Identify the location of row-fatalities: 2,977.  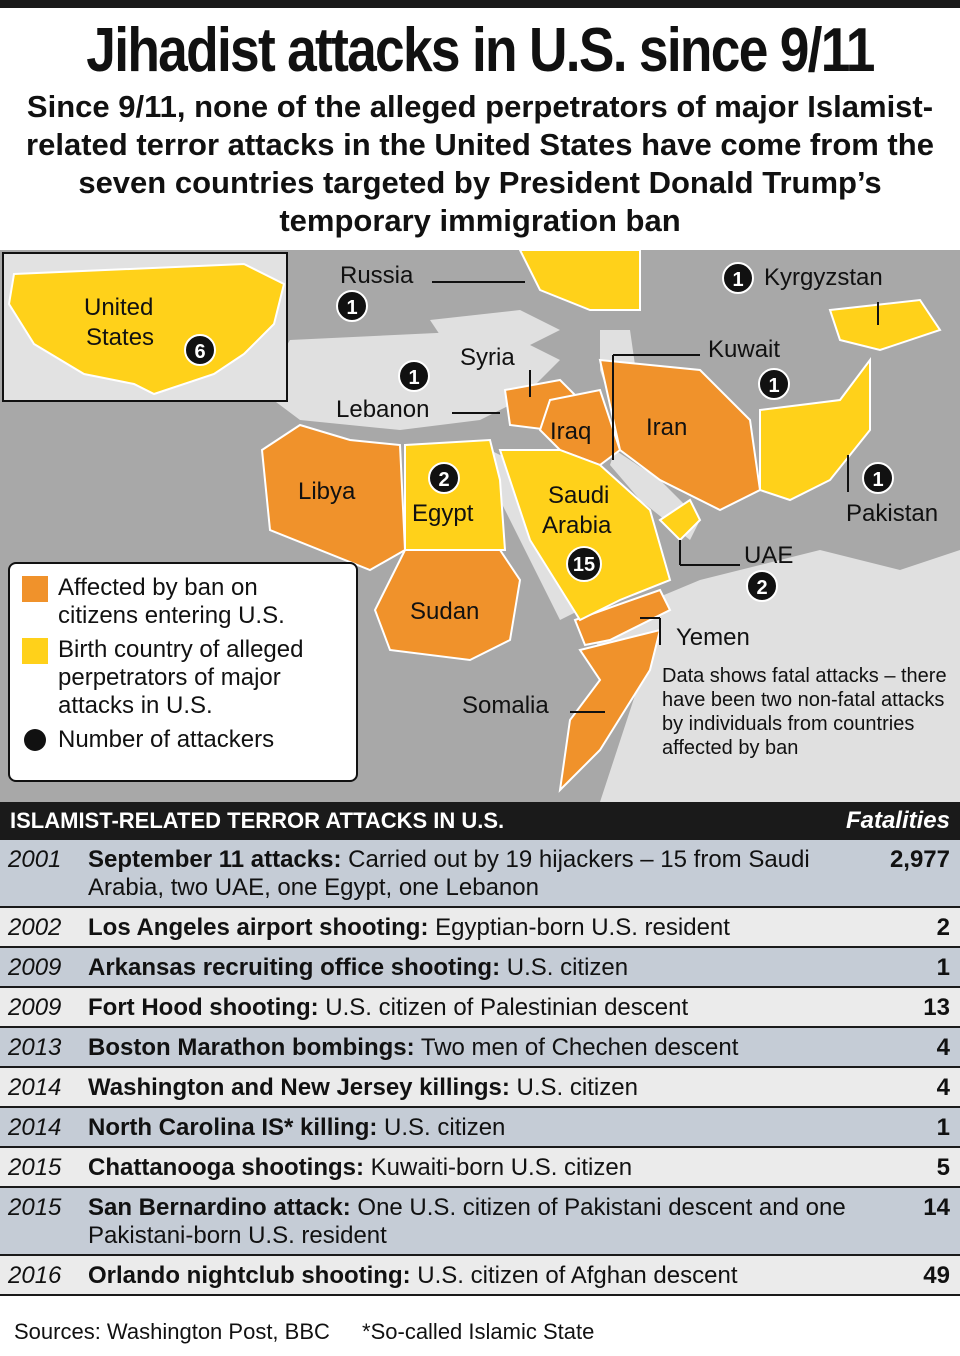
(919, 859).